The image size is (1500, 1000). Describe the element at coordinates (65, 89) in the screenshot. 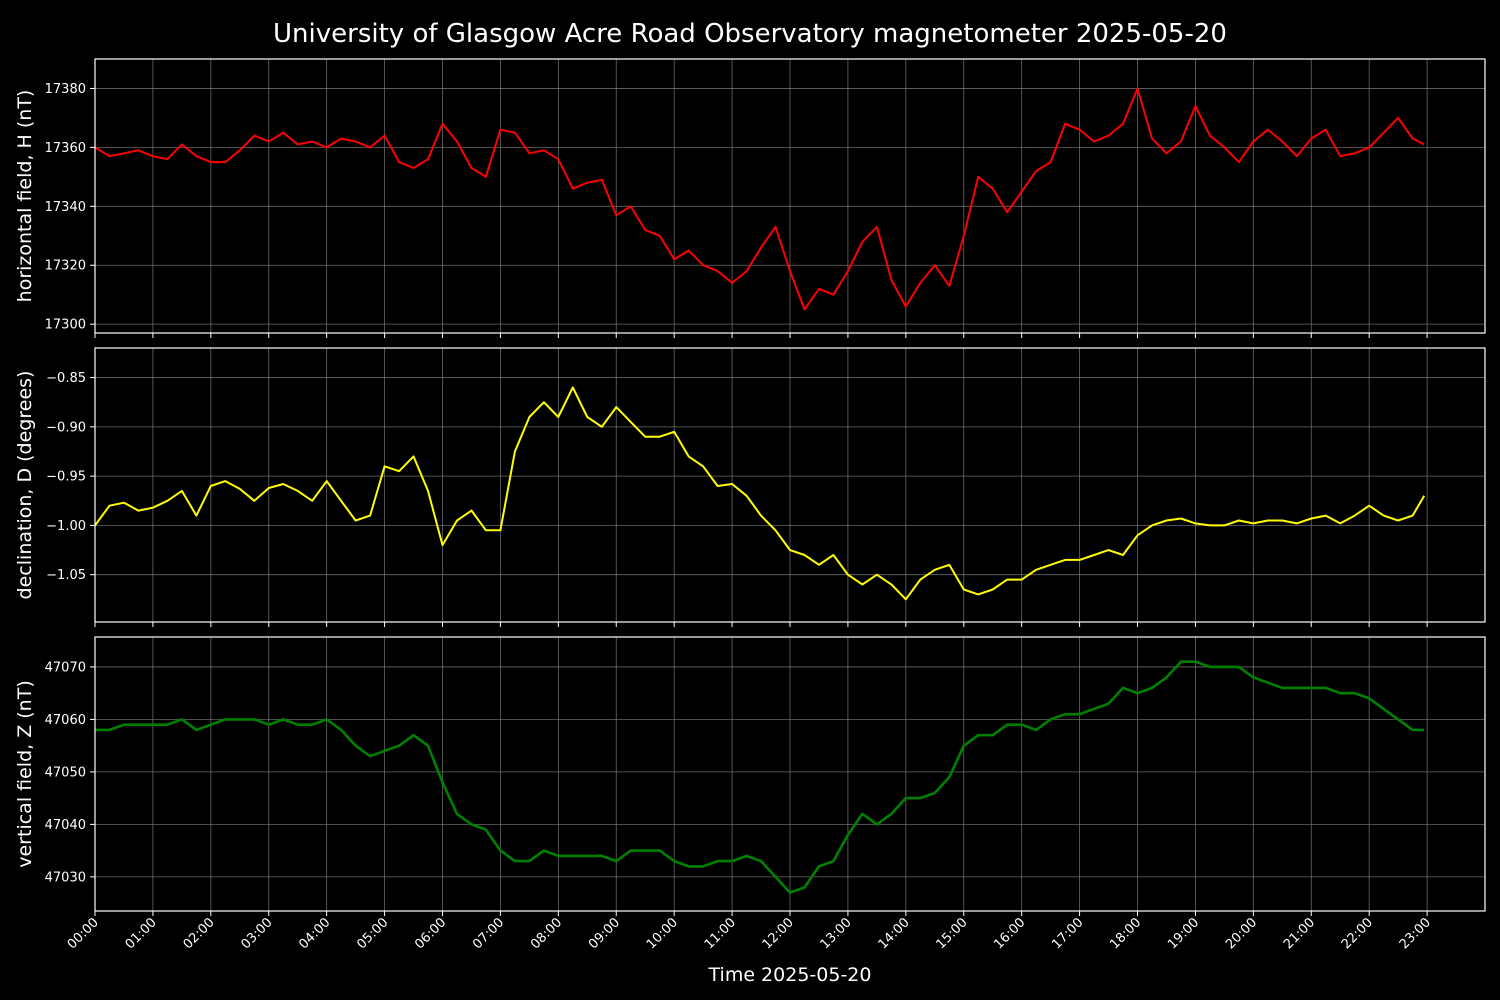

I see `y-tick-label: 17380` at that location.